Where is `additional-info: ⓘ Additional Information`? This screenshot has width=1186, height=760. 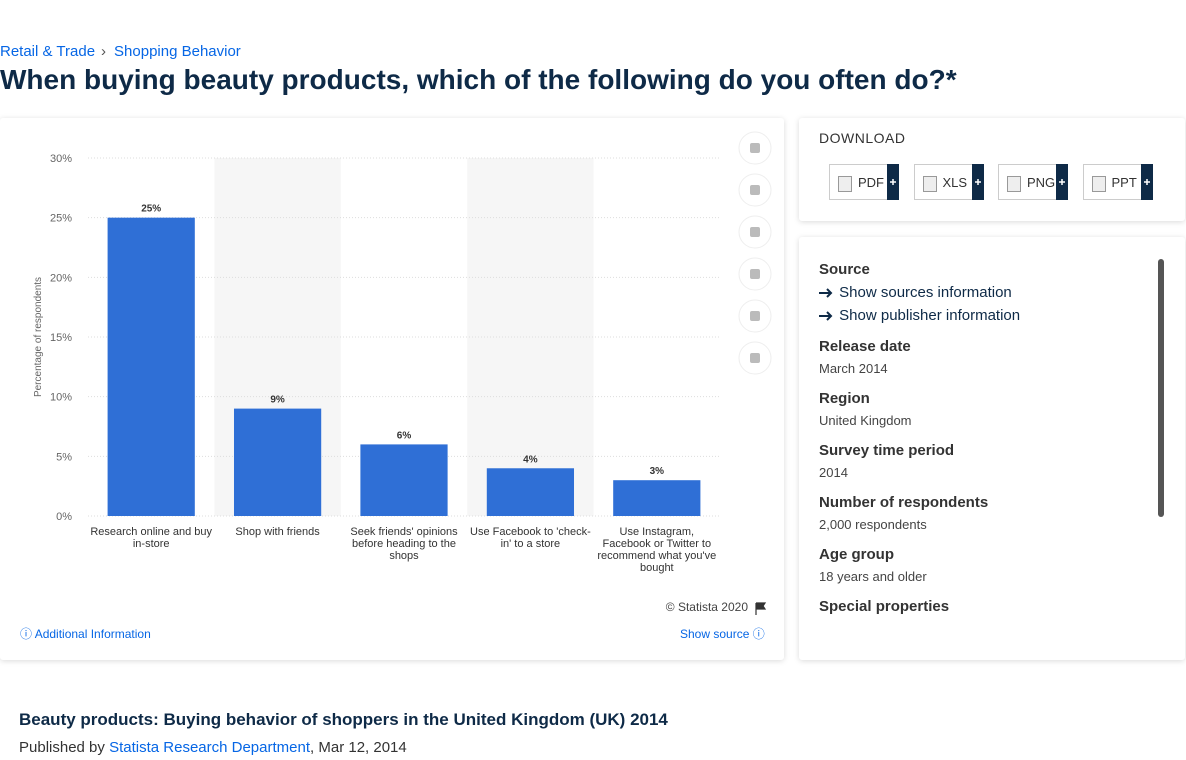 additional-info: ⓘ Additional Information is located at coordinates (85, 634).